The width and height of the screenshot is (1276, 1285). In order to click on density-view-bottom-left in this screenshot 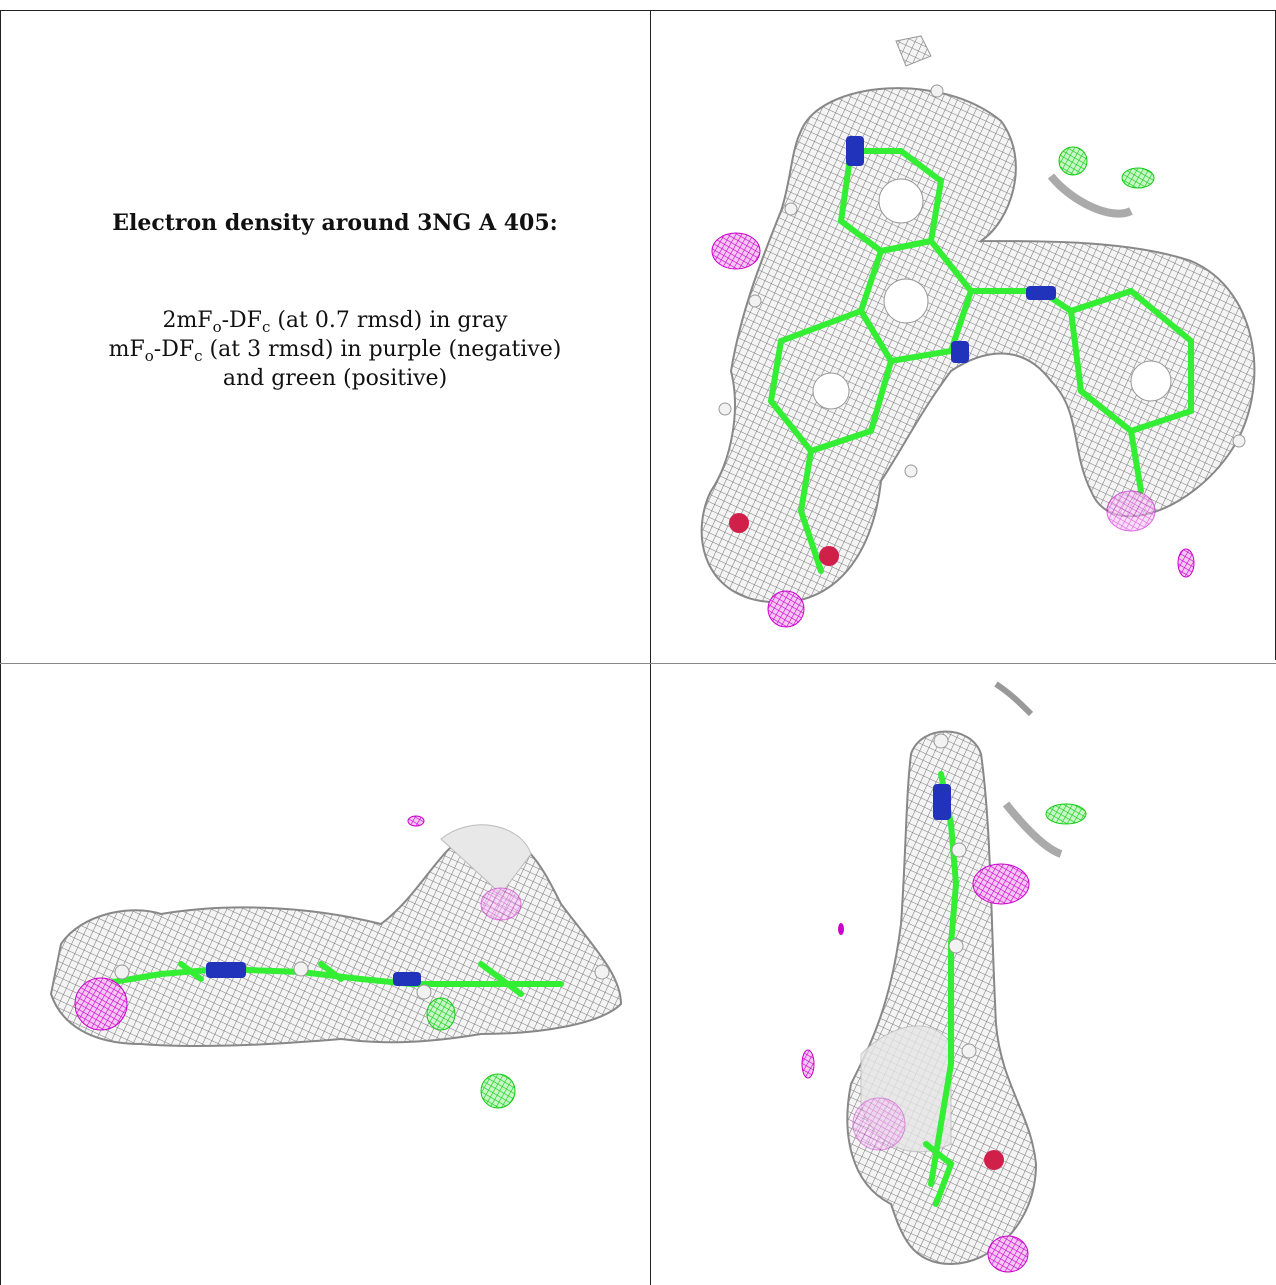, I will do `click(336, 962)`.